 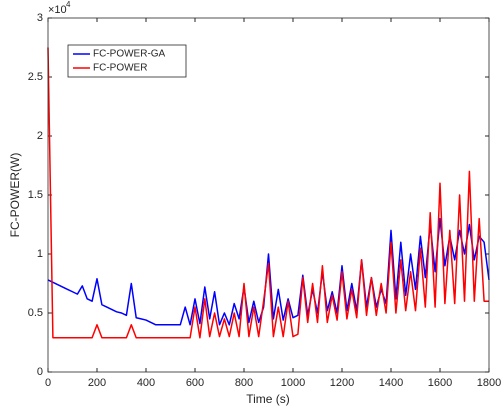 What do you see at coordinates (35, 195) in the screenshot?
I see `y-tick-label: 1.5` at bounding box center [35, 195].